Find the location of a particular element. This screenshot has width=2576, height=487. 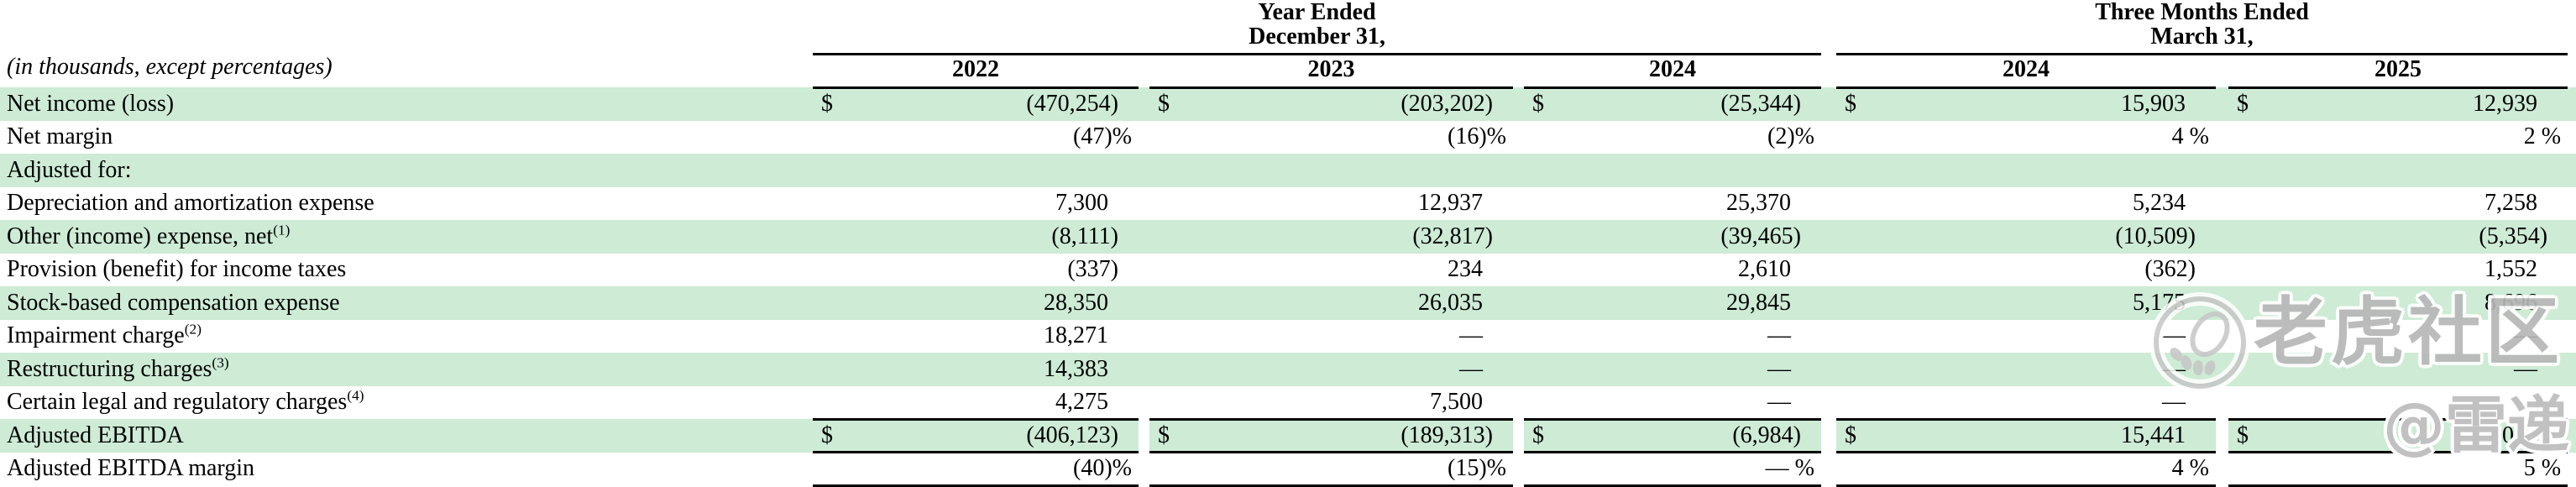

value-cell: (5,354) is located at coordinates (2415, 237).